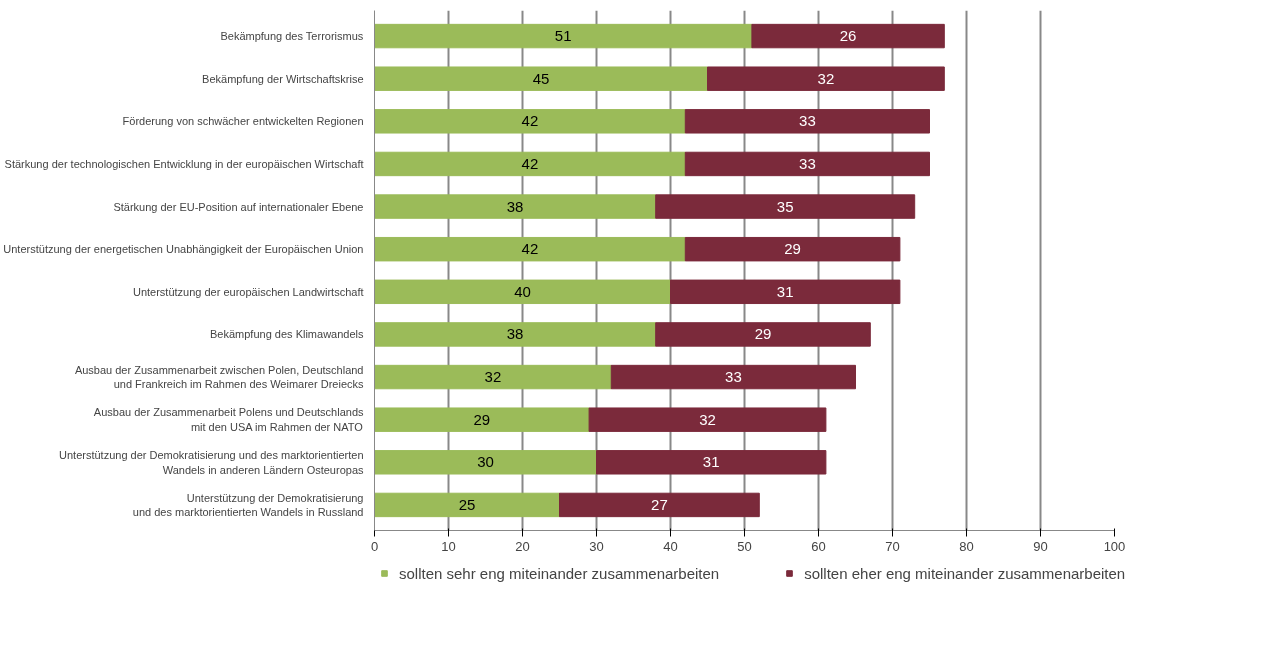 The image size is (1286, 666). I want to click on data-label: 26, so click(848, 36).